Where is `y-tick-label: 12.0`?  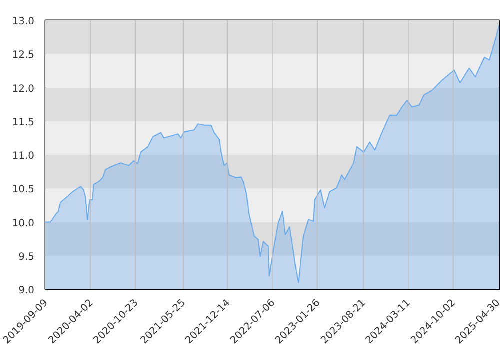
y-tick-label: 12.0 is located at coordinates (23, 89).